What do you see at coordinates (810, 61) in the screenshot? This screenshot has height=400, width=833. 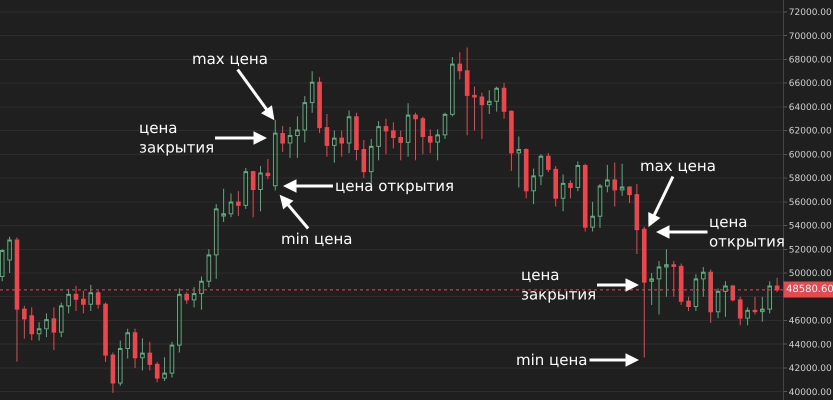 I see `y-tick-label: 68000.00` at bounding box center [810, 61].